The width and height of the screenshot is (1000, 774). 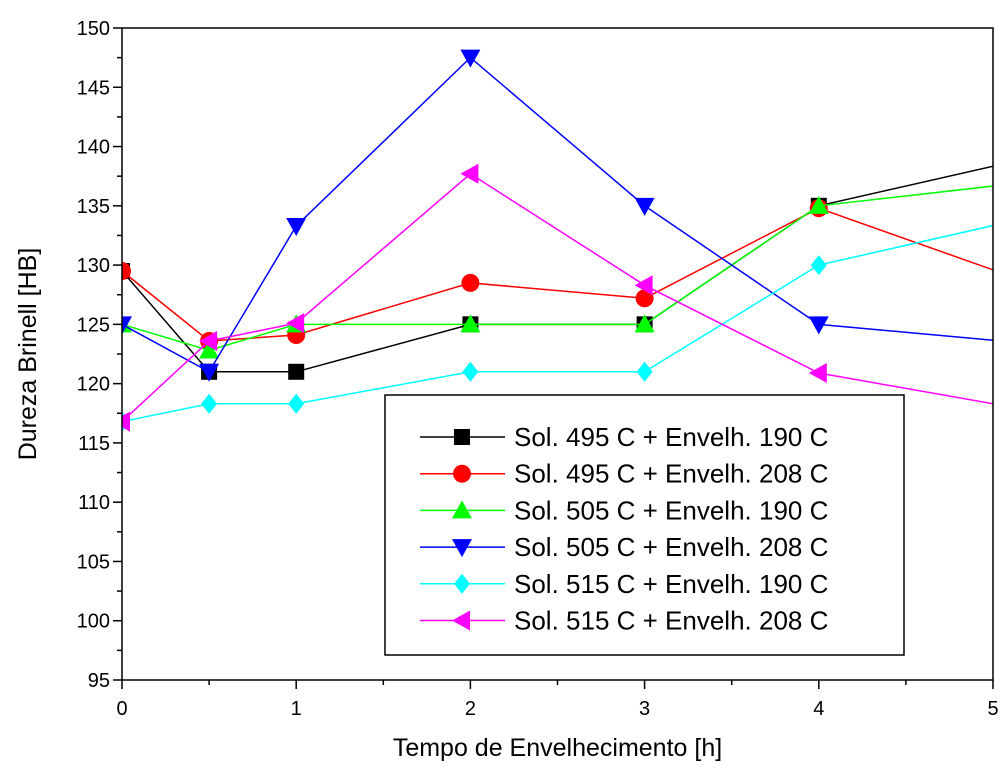 I want to click on y-tick-label: 145, so click(x=93, y=88).